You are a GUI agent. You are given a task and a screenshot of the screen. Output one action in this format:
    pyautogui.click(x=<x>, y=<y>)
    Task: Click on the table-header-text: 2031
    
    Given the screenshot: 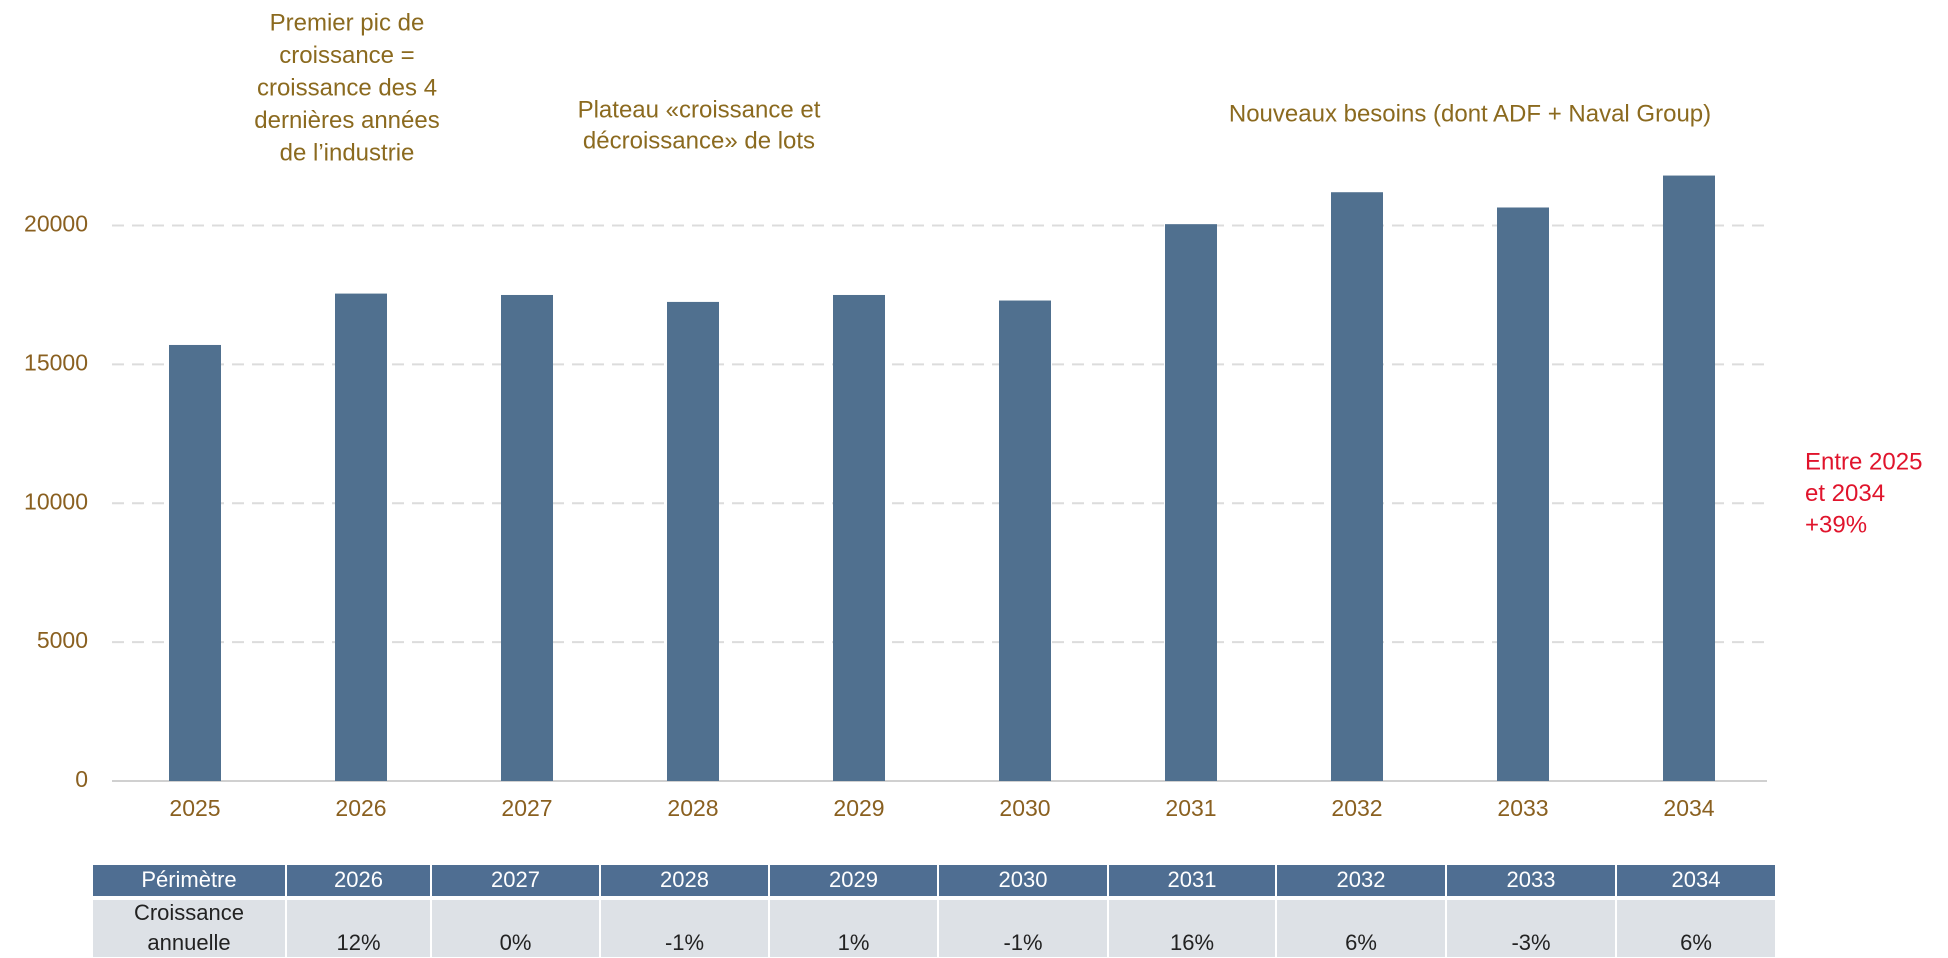 What is the action you would take?
    pyautogui.click(x=1192, y=879)
    